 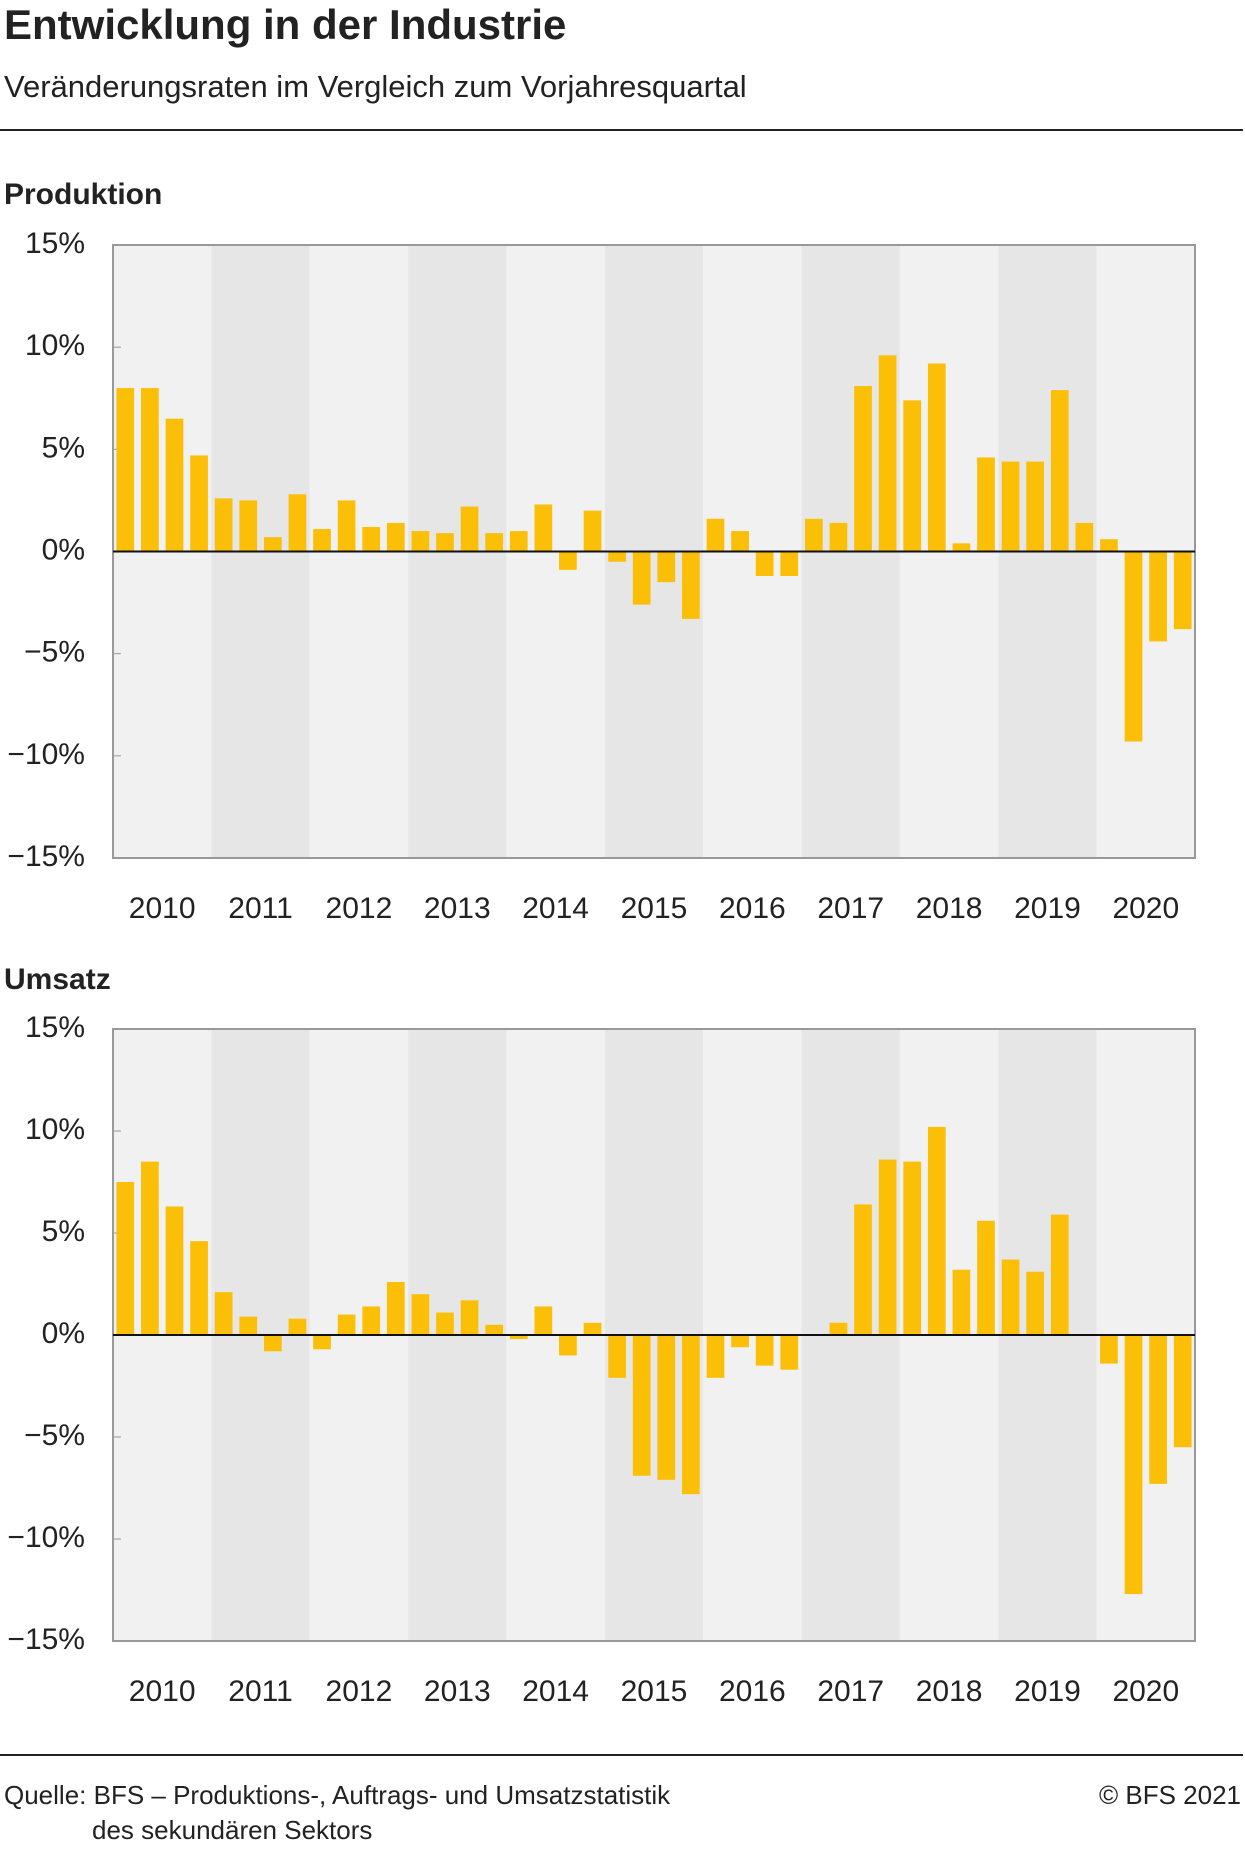 What do you see at coordinates (1170, 1795) in the screenshot?
I see `copyright: © BFS 2021` at bounding box center [1170, 1795].